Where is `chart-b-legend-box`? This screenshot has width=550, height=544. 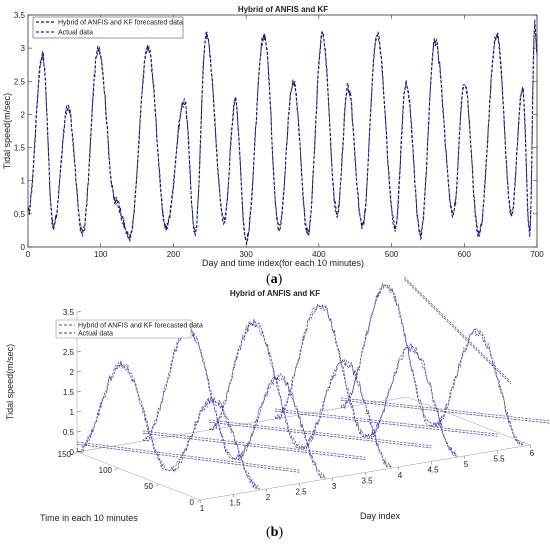 chart-b-legend-box is located at coordinates (123, 329).